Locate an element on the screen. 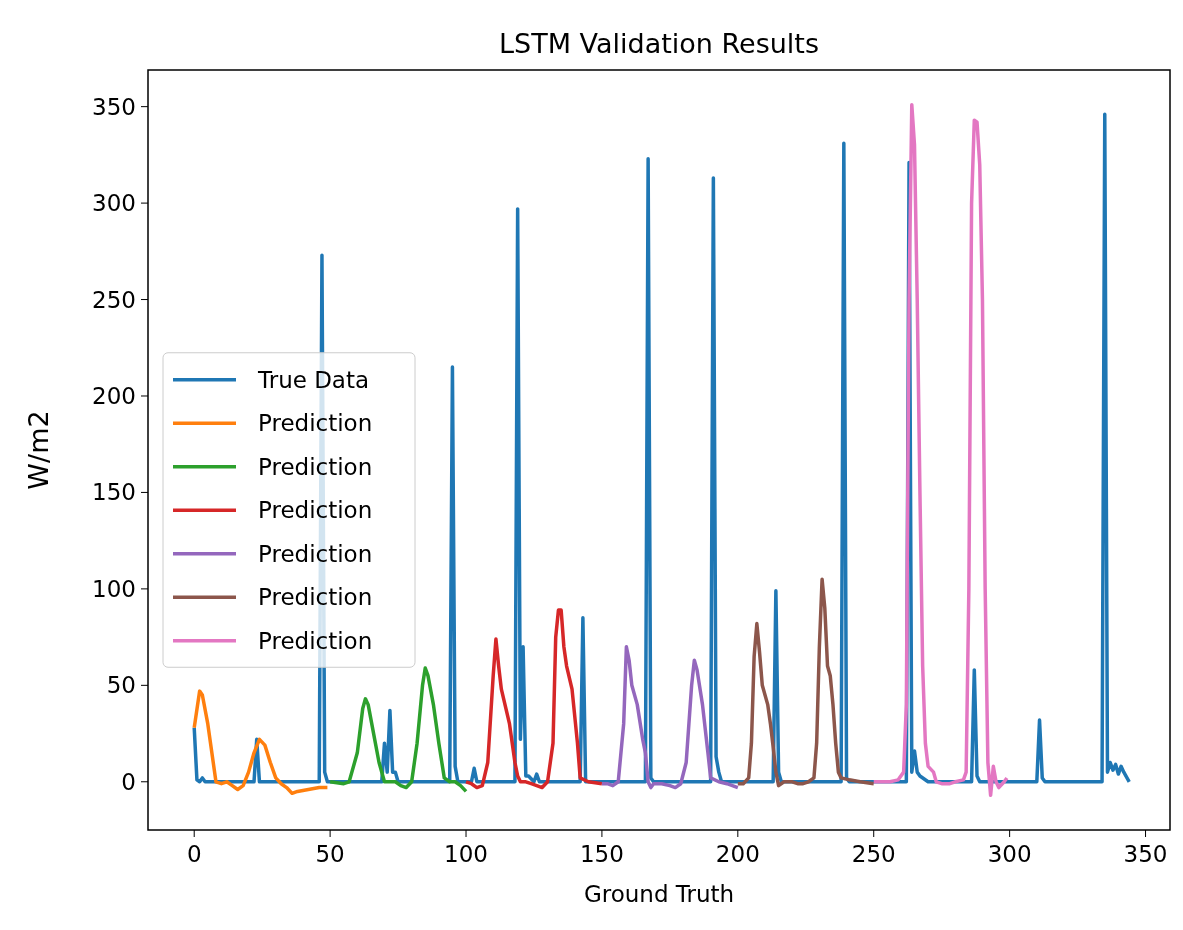 This screenshot has width=1183, height=930. x-tick-label: 350 is located at coordinates (1145, 854).